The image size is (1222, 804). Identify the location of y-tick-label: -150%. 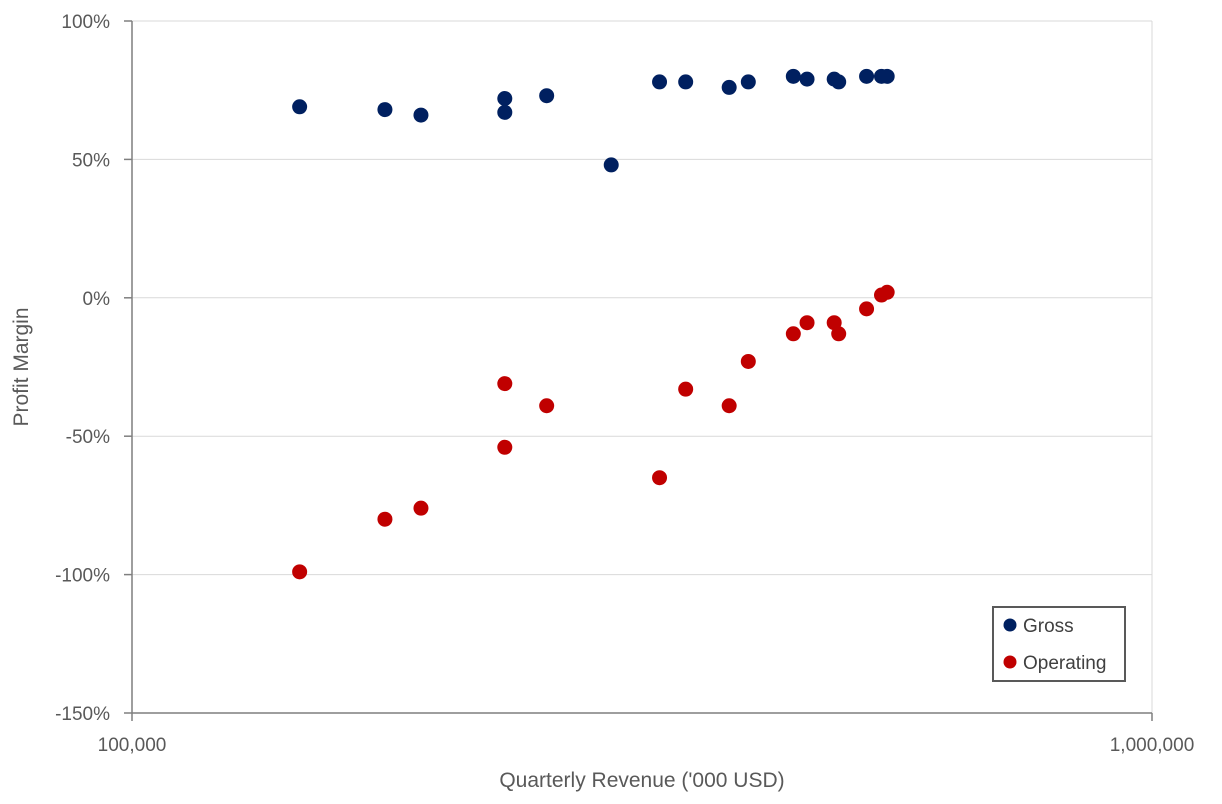
(82, 714).